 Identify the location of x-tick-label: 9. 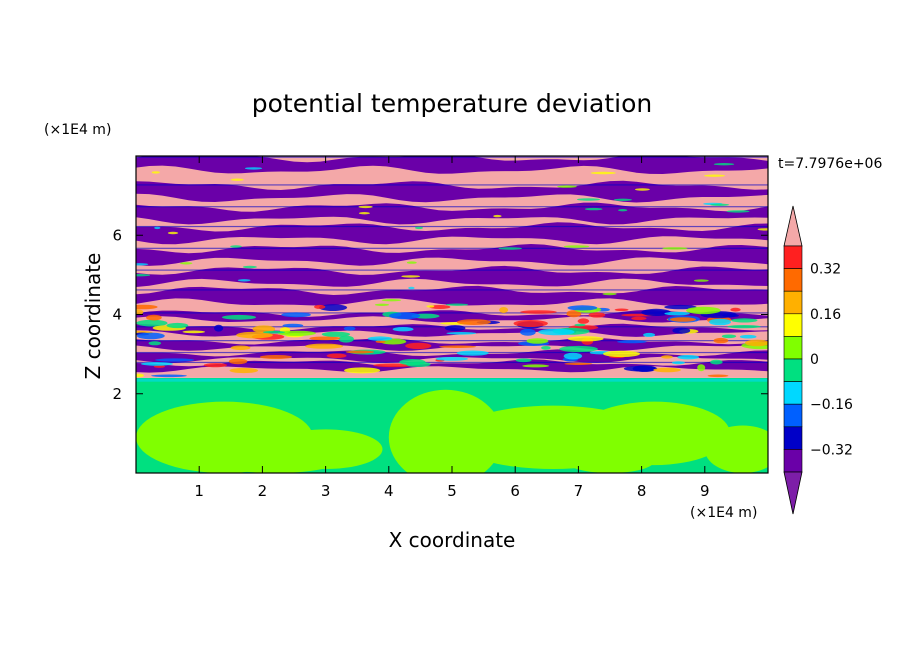
(705, 491).